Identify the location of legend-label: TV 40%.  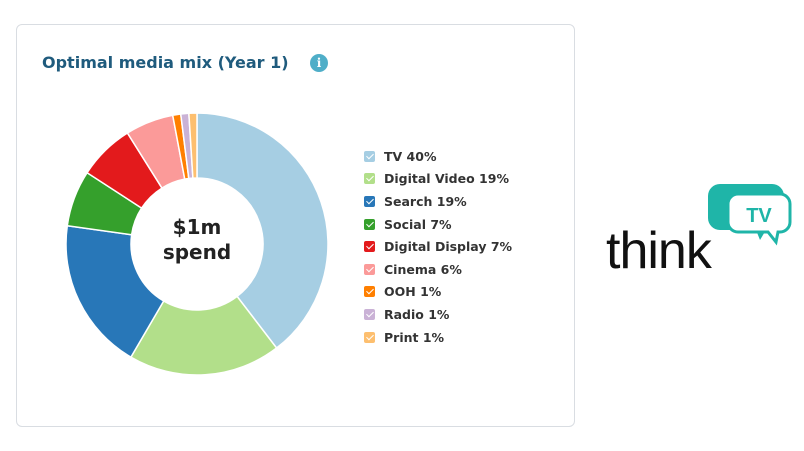
(410, 156).